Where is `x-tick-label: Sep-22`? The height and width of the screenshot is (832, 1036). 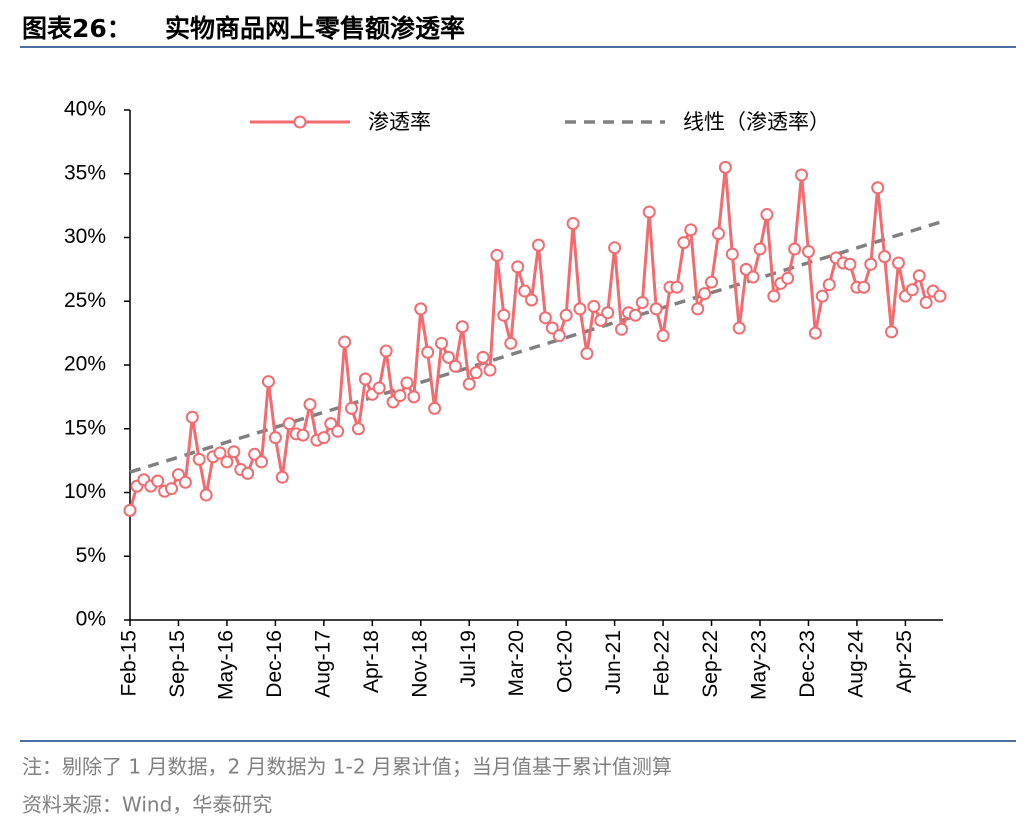
x-tick-label: Sep-22 is located at coordinates (710, 664).